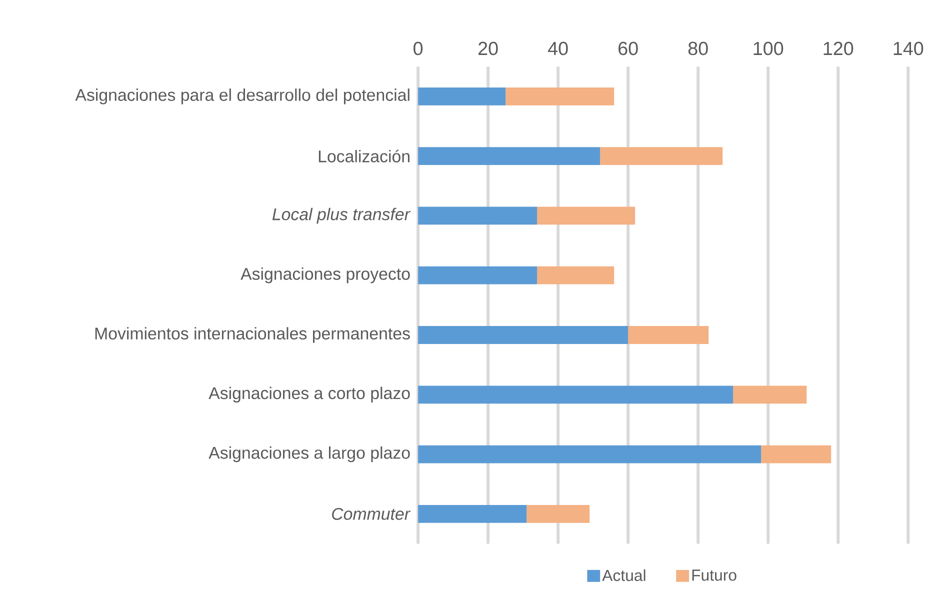  What do you see at coordinates (252, 334) in the screenshot?
I see `y-tick-label: Movimientos internacionales permanentes` at bounding box center [252, 334].